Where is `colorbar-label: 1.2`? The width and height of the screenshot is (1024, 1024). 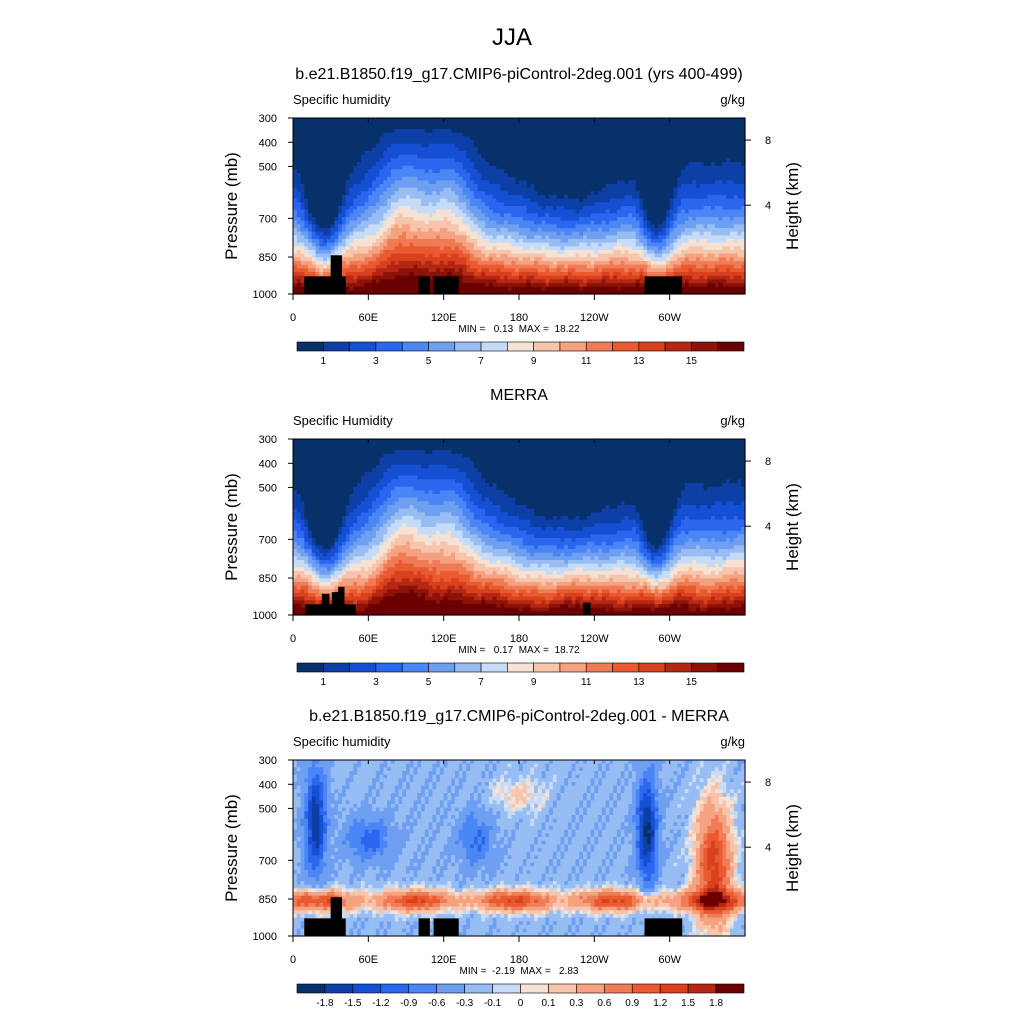
colorbar-label: 1.2 is located at coordinates (660, 1003).